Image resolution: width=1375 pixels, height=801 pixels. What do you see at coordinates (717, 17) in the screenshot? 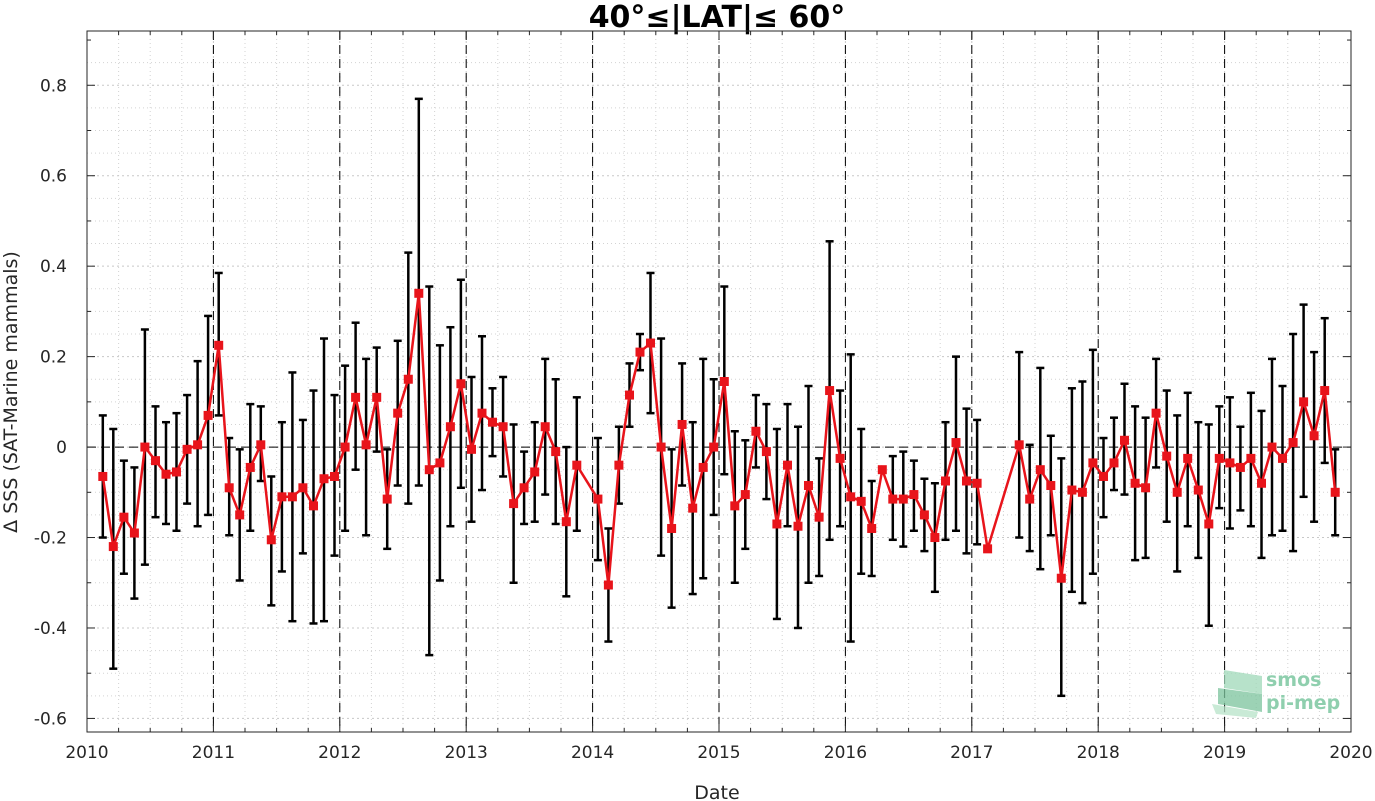
I see `chart-title: 40°≤|LAT|≤ 60°` at bounding box center [717, 17].